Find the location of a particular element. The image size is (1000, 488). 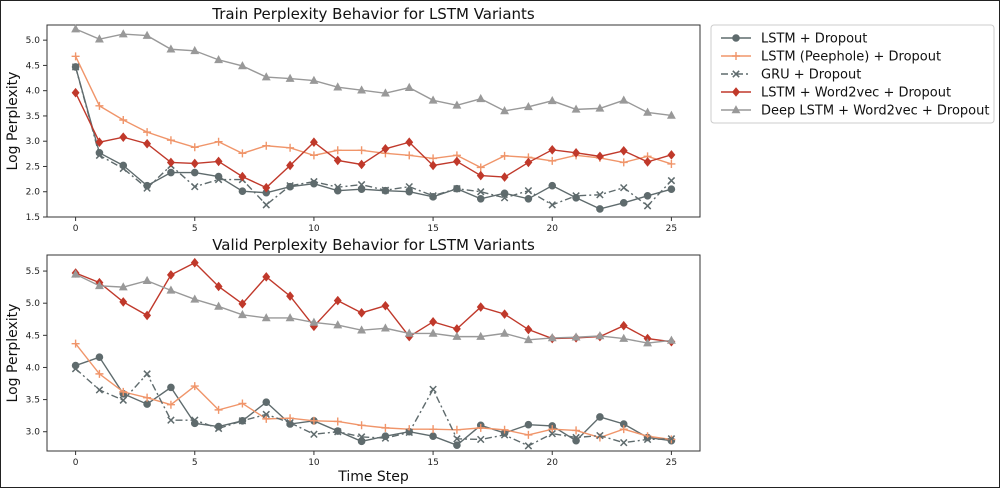

y-tick-label: 3.0 is located at coordinates (33, 433).